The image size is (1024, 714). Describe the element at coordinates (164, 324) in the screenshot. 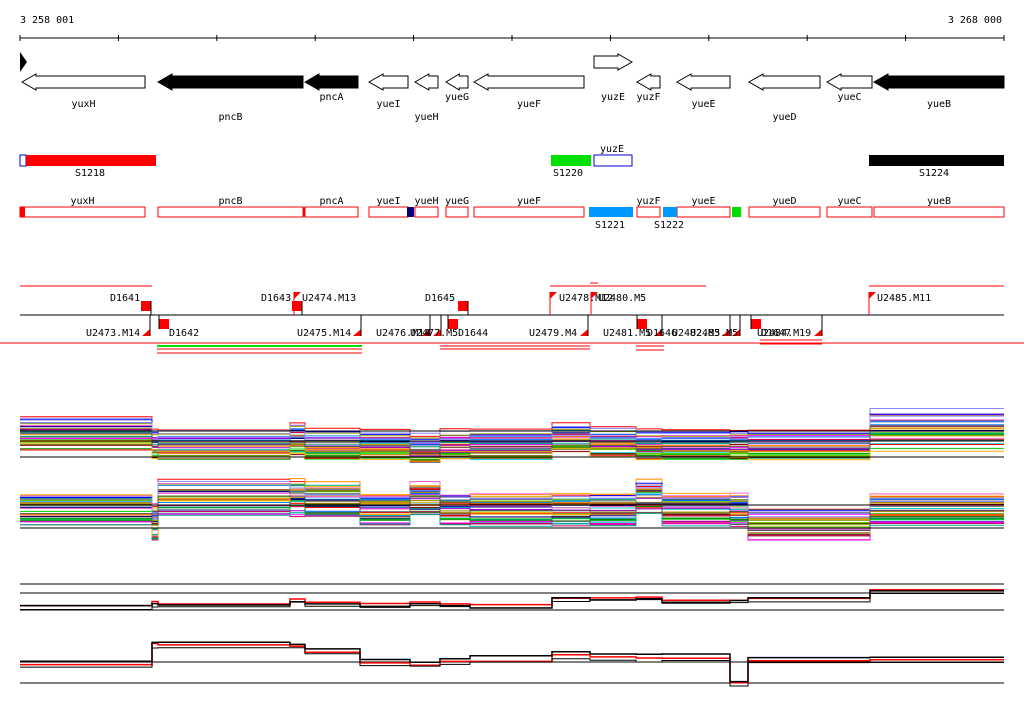

I see `marker-box-D1642` at that location.